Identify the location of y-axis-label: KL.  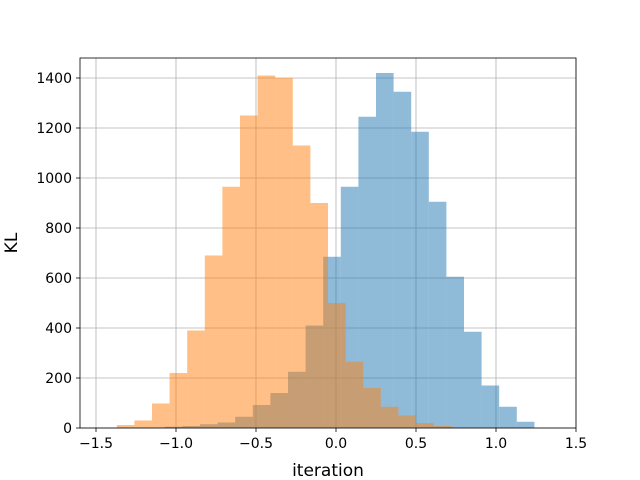
(12, 242).